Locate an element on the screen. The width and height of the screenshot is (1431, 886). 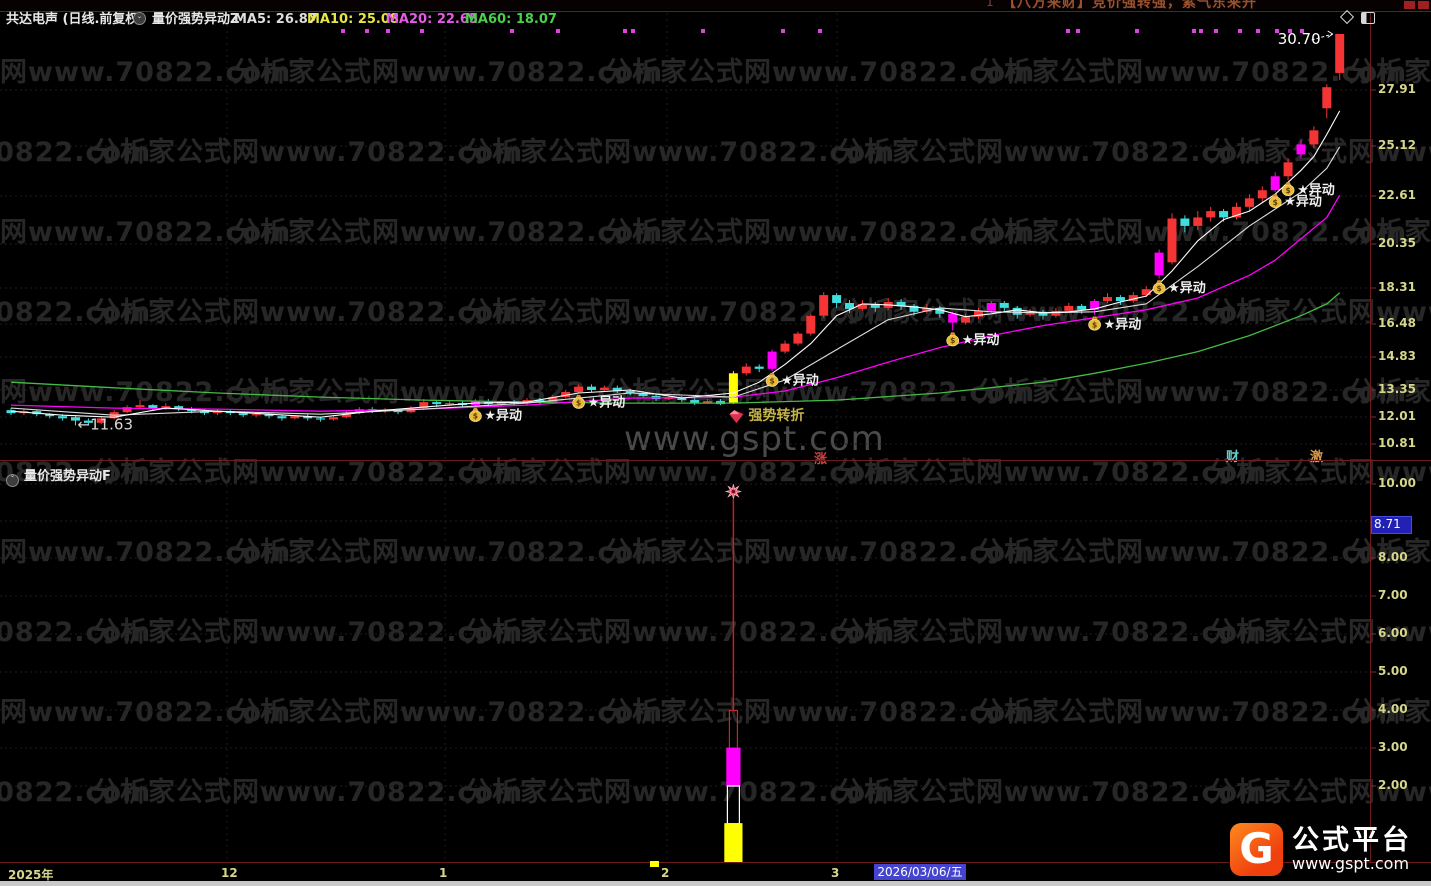
sub-signal is located at coordinates (733, 673).